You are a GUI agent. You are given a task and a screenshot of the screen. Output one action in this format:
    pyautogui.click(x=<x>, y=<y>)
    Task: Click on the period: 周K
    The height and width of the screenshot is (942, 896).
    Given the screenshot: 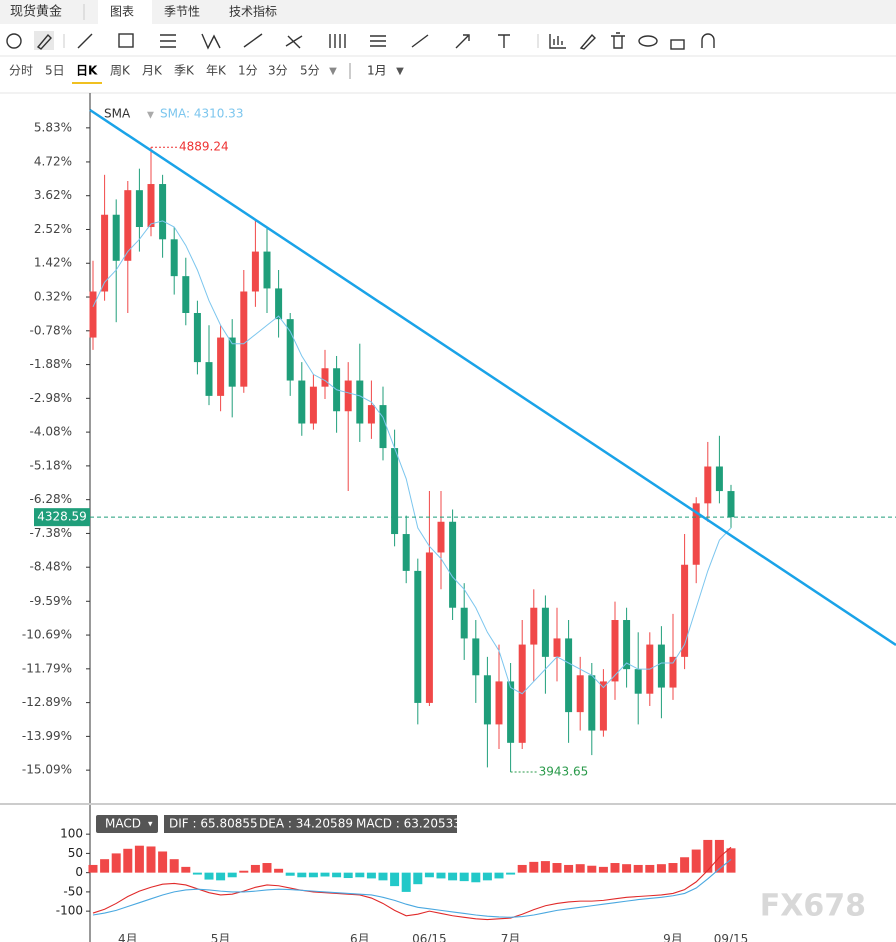 What is the action you would take?
    pyautogui.click(x=120, y=71)
    